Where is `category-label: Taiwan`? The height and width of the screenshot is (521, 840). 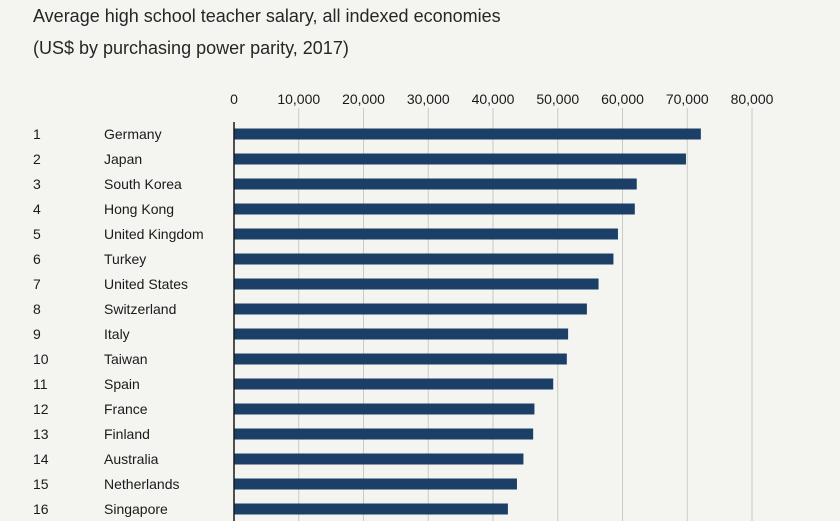
category-label: Taiwan is located at coordinates (126, 359).